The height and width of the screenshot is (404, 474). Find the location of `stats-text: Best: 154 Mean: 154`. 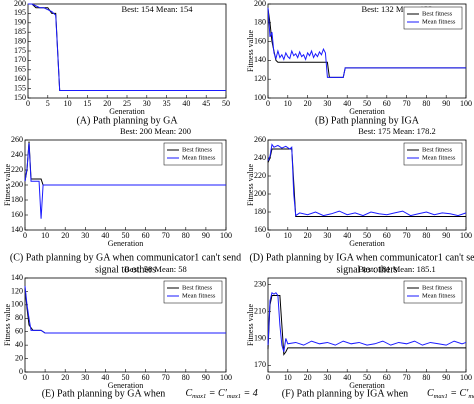

stats-text: Best: 154 Mean: 154 is located at coordinates (157, 9).